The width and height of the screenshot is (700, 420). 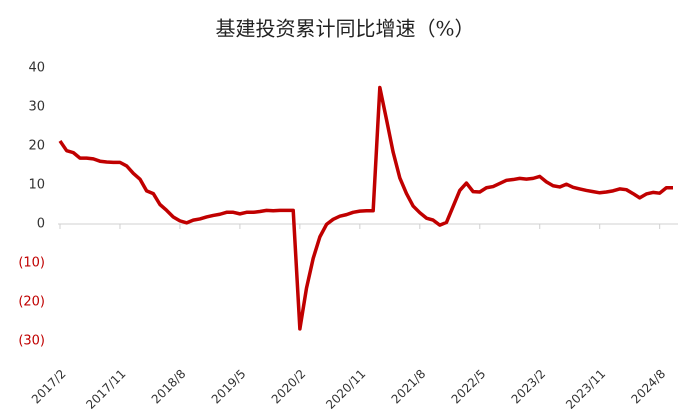 What do you see at coordinates (409, 387) in the screenshot?
I see `x-tick-label: 2021/8` at bounding box center [409, 387].